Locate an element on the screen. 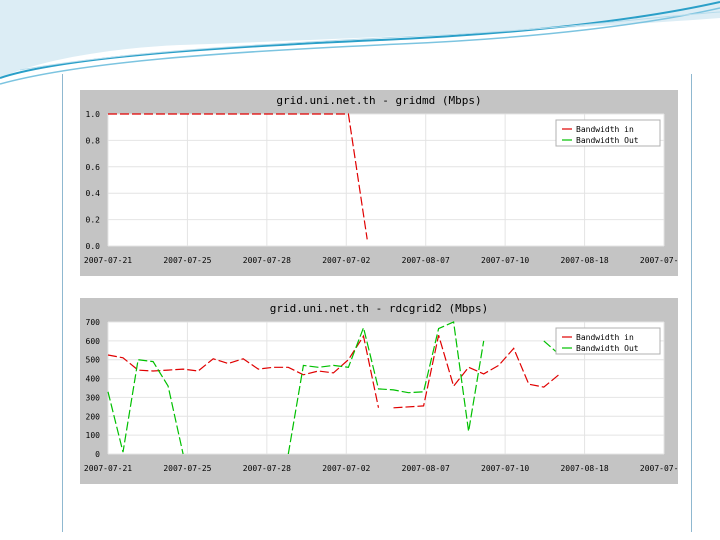 The width and height of the screenshot is (720, 540). chart-title: grid.uni.net.th - gridmd (Mbps) is located at coordinates (378, 100).